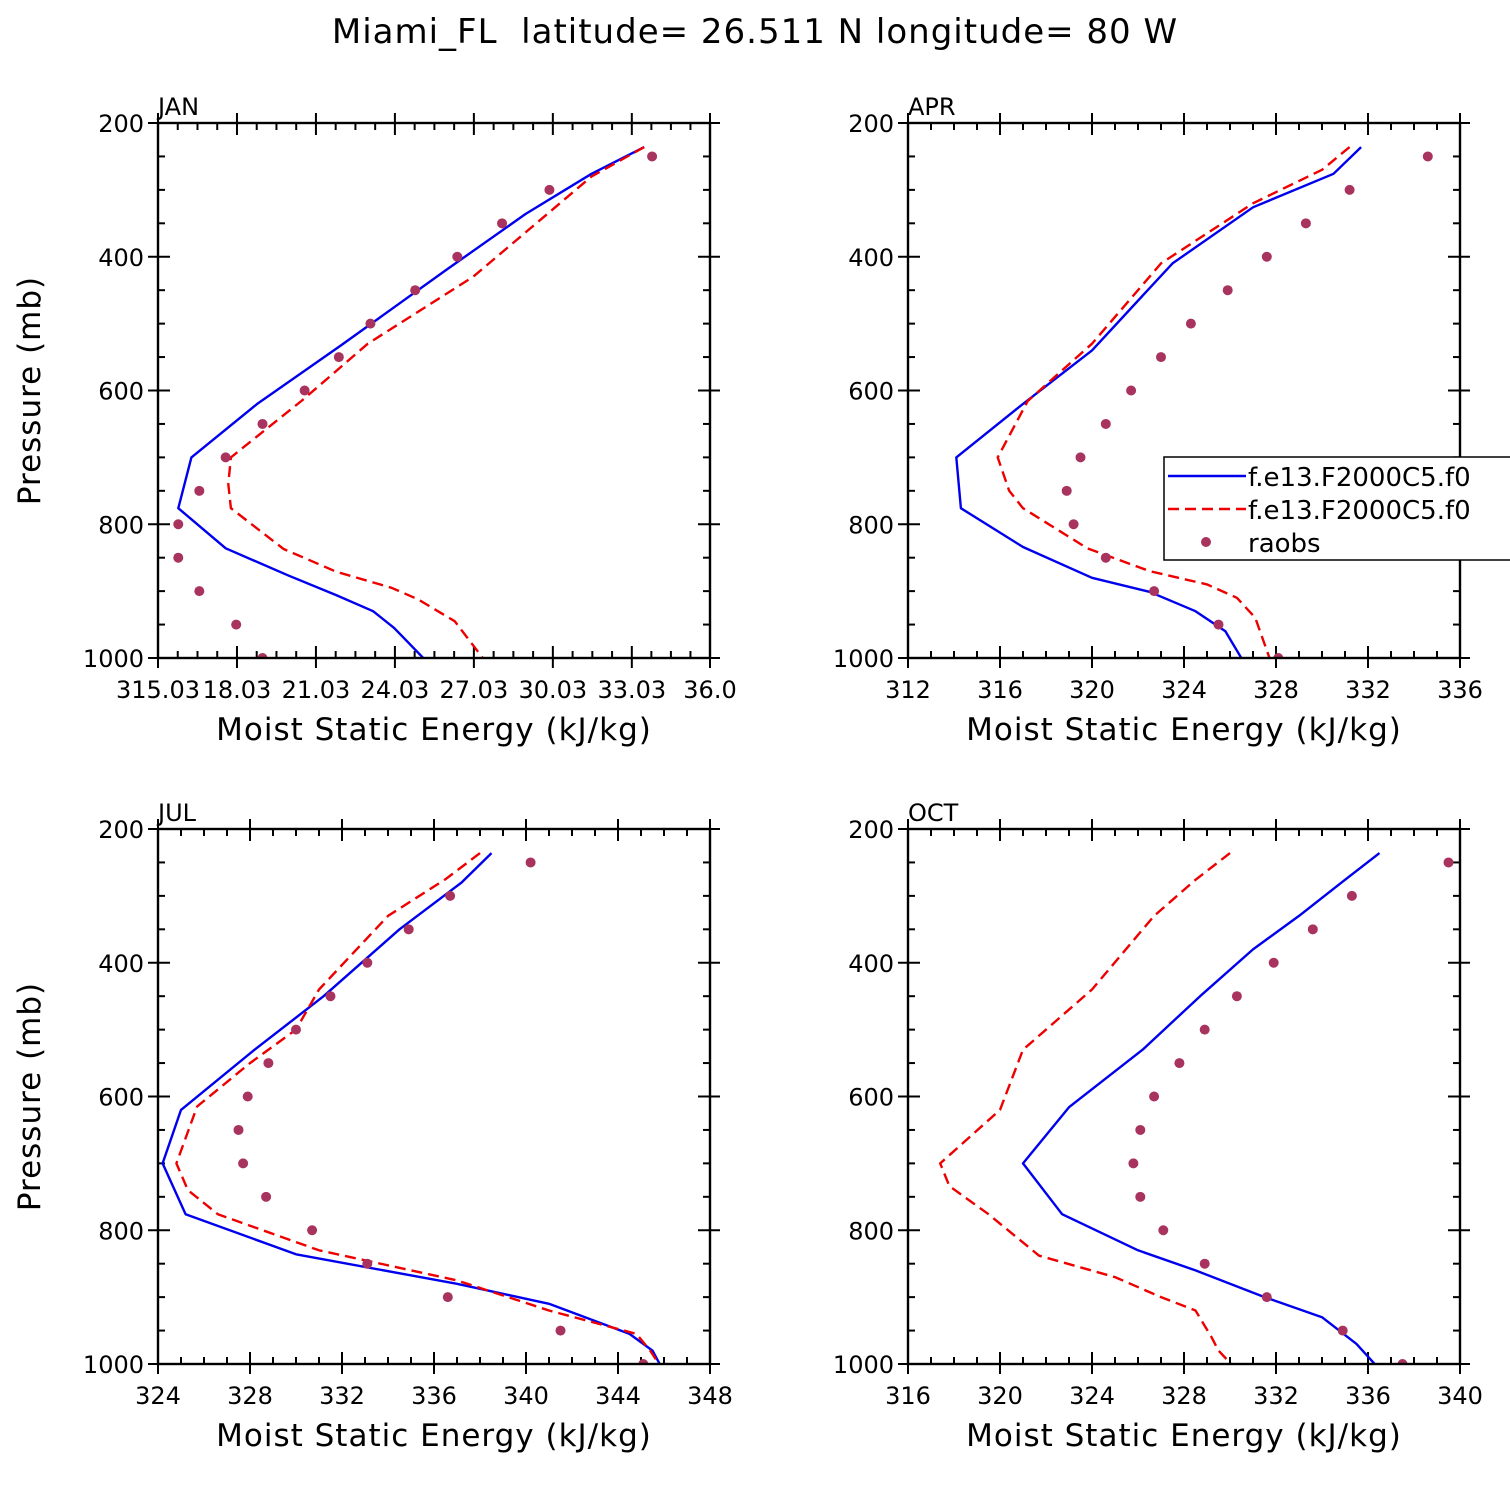 The image size is (1510, 1510). Describe the element at coordinates (237, 690) in the screenshot. I see `x-tick-label: 18.03` at that location.